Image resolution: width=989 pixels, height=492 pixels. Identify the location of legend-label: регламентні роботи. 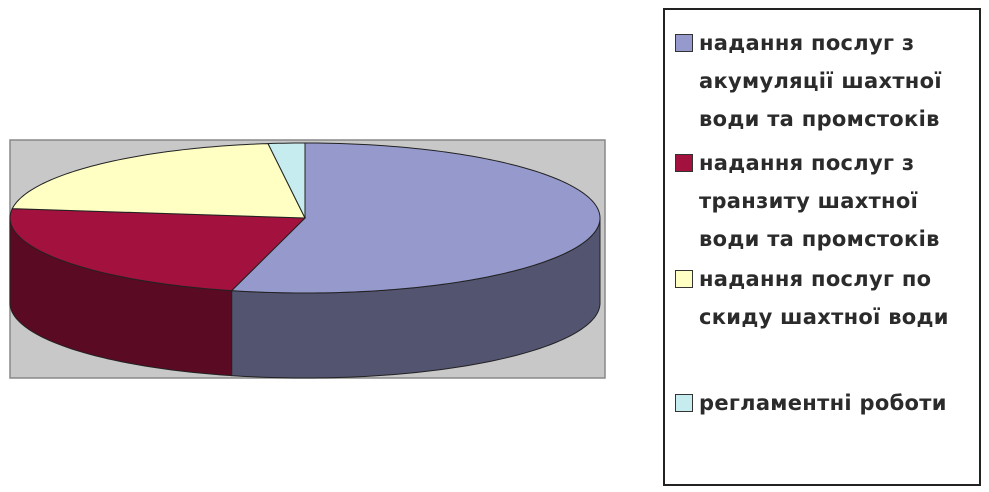
(823, 403).